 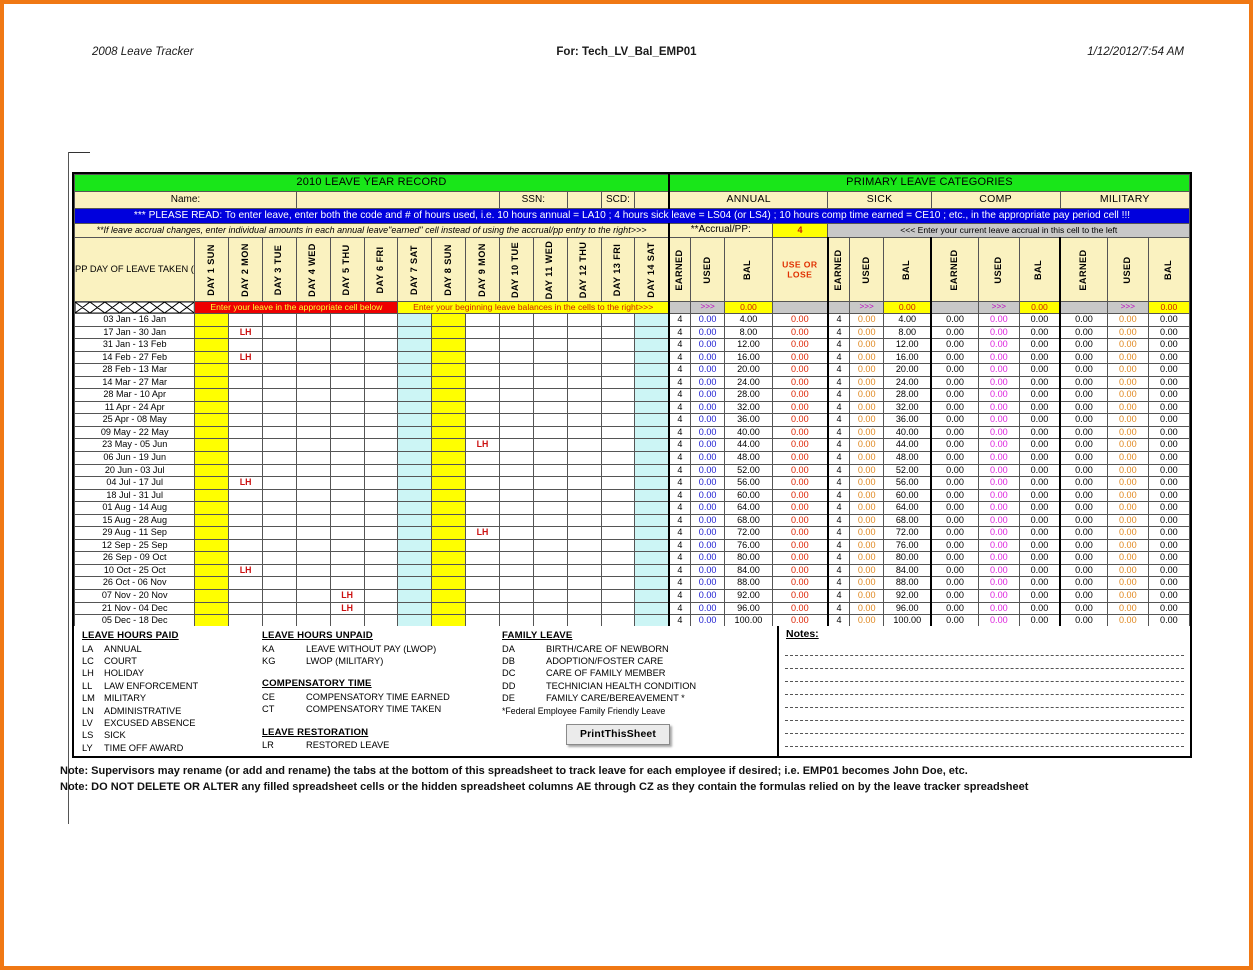 I want to click on accrual-pp-value: 4, so click(x=800, y=230).